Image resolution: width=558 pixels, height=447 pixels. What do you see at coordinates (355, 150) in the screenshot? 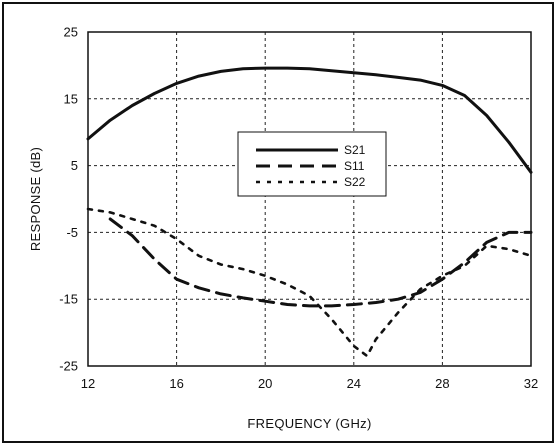
I see `legend-label-s21: S21` at bounding box center [355, 150].